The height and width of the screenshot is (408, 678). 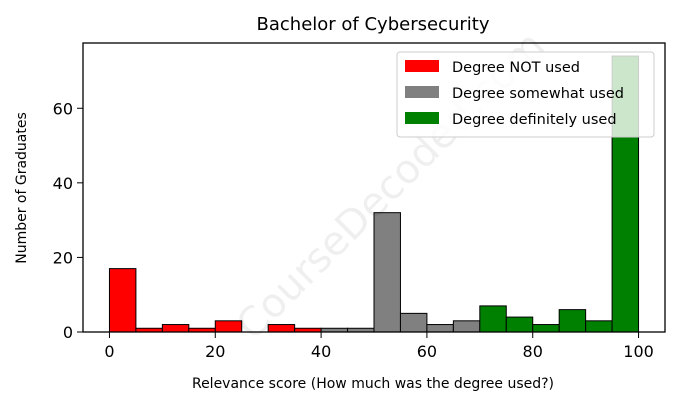 I want to click on x-tick-label: 20, so click(x=215, y=351).